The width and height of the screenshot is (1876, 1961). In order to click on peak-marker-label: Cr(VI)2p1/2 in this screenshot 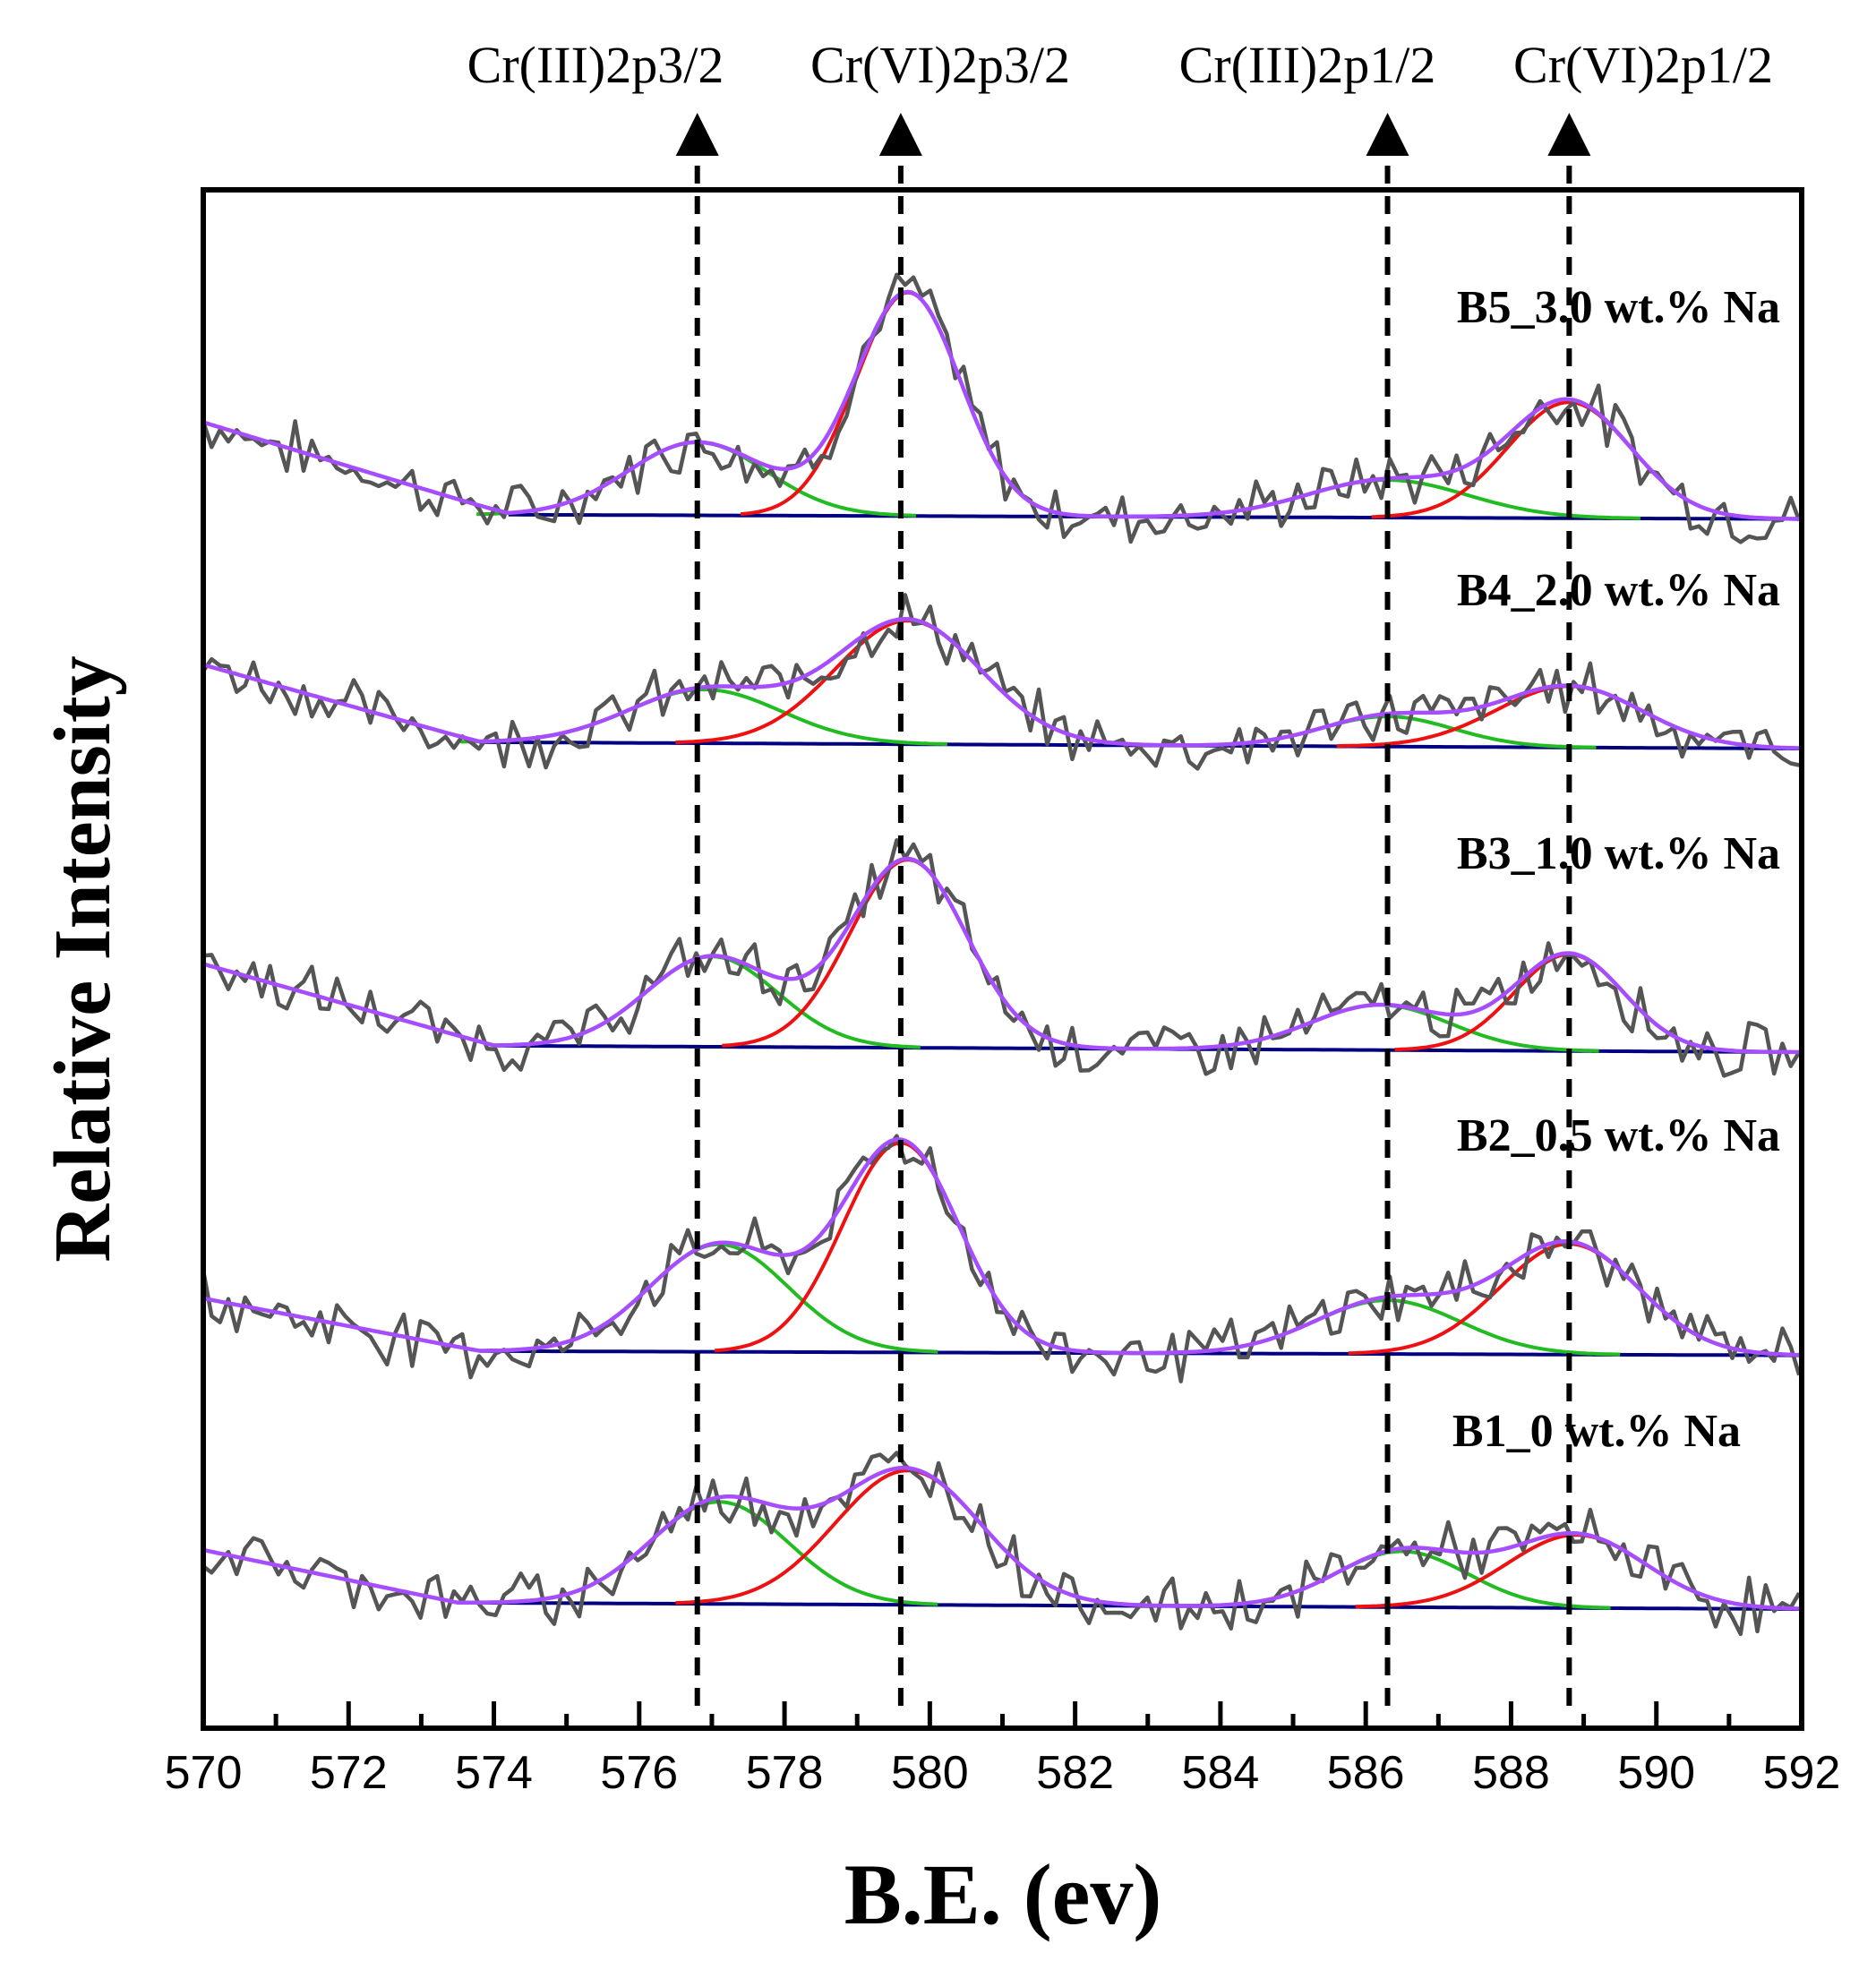, I will do `click(1643, 65)`.